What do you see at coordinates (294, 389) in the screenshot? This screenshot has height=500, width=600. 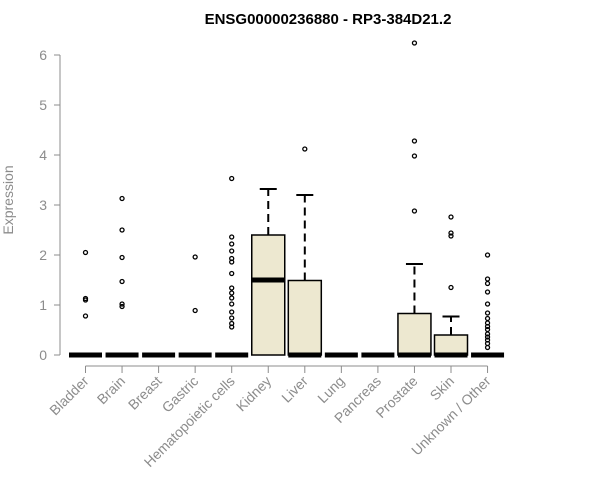 I see `x-tick-label: Liver` at bounding box center [294, 389].